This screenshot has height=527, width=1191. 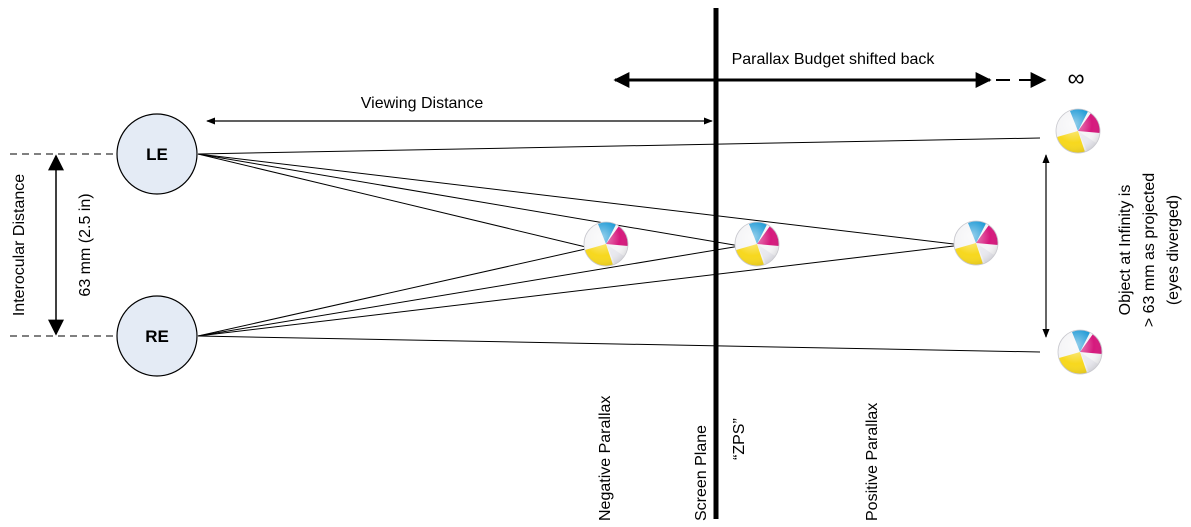 I want to click on interocular-guides, so click(x=65, y=245).